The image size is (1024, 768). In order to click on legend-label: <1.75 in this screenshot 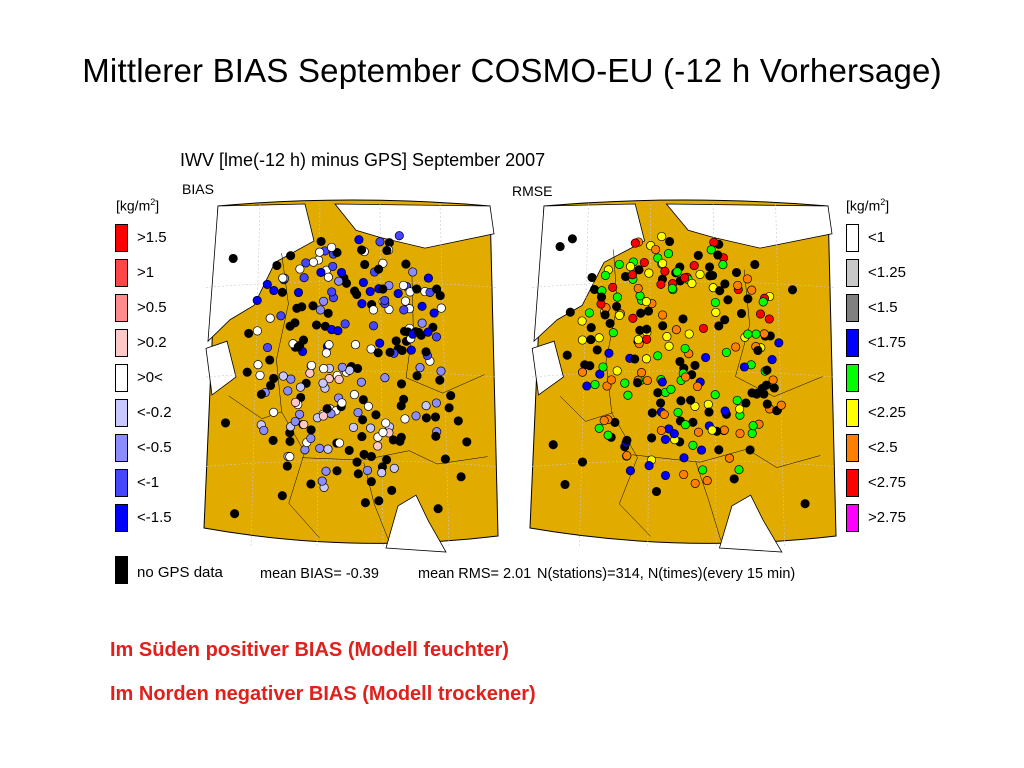, I will do `click(887, 342)`.